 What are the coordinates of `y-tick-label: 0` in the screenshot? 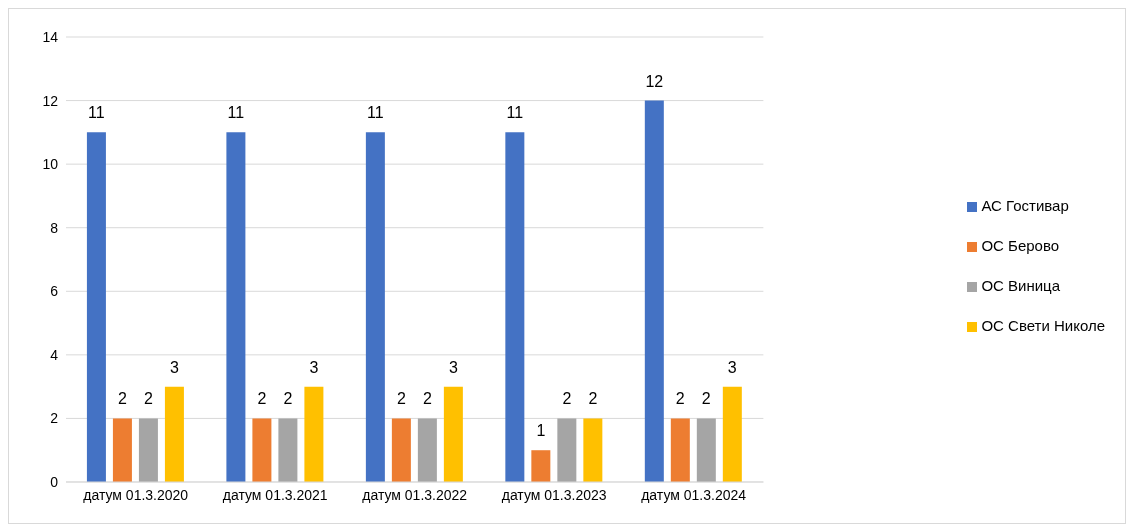 It's located at (54, 481).